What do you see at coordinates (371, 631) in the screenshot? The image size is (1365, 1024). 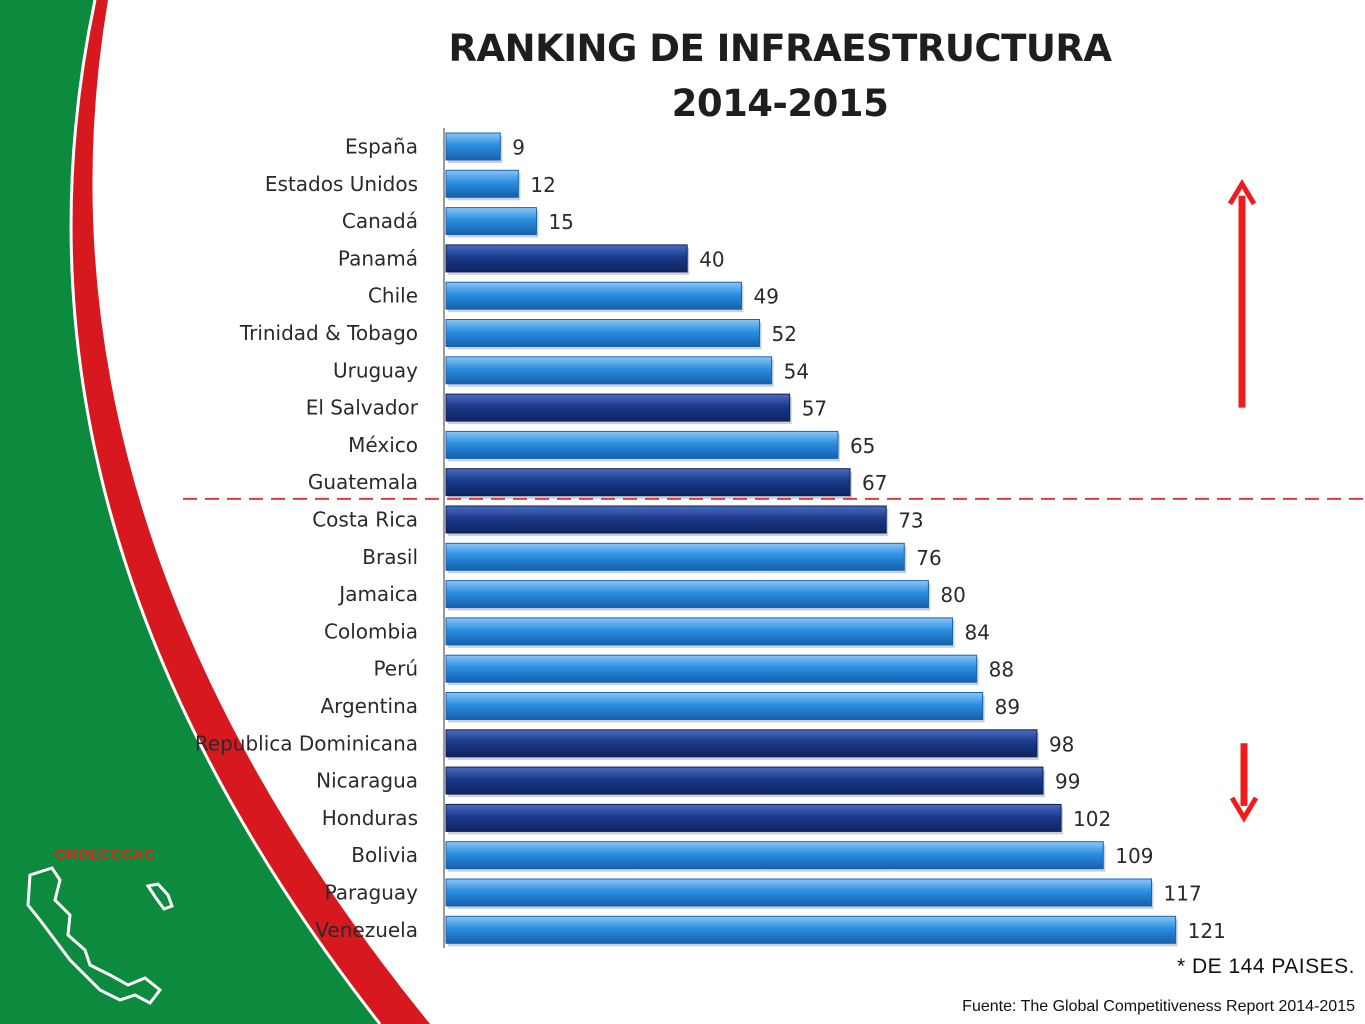 I see `category-label-colombia: Colombia` at bounding box center [371, 631].